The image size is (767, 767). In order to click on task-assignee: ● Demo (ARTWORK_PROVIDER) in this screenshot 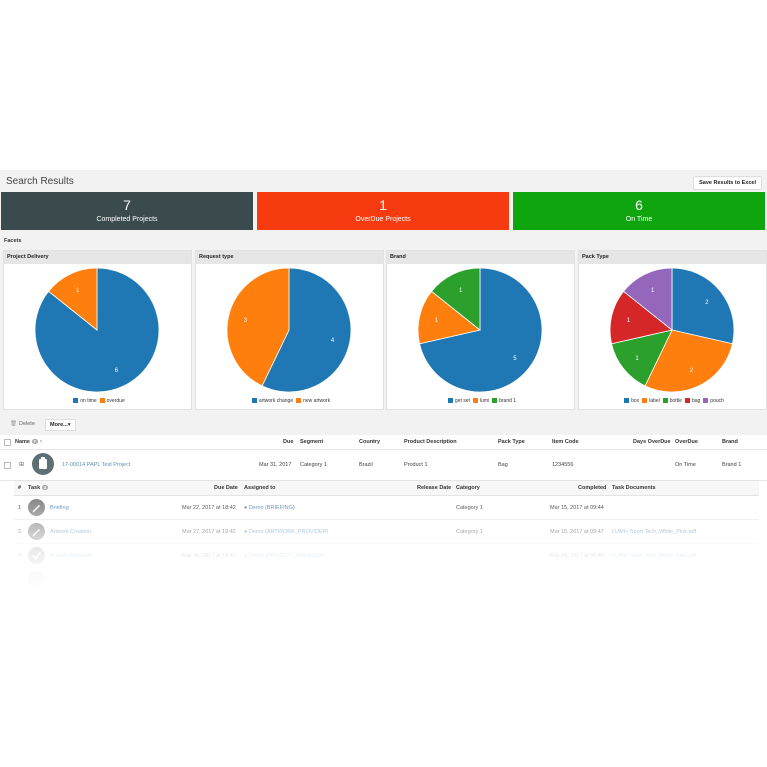, I will do `click(286, 532)`.